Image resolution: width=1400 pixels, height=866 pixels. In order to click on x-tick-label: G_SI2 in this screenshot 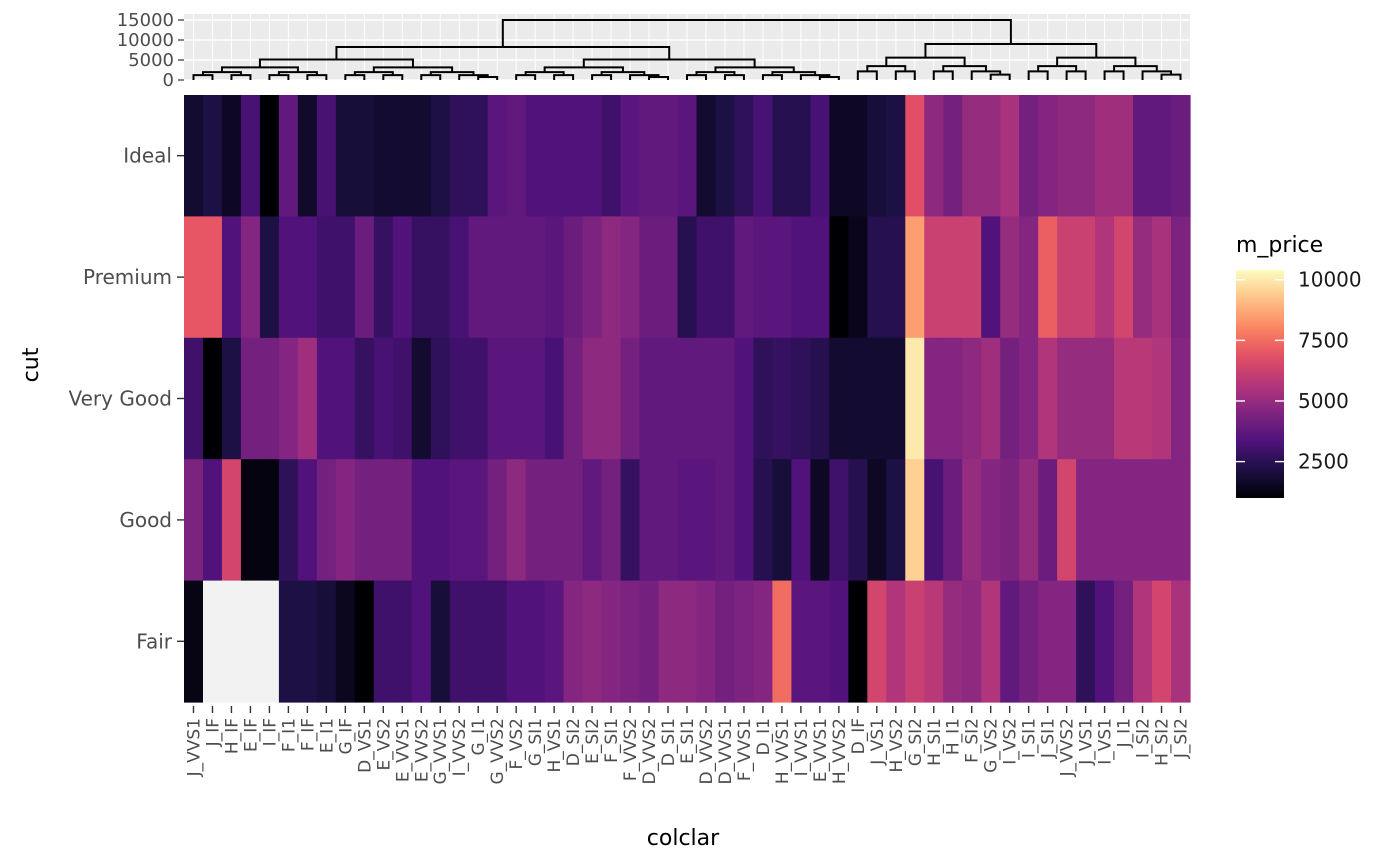, I will do `click(916, 742)`.